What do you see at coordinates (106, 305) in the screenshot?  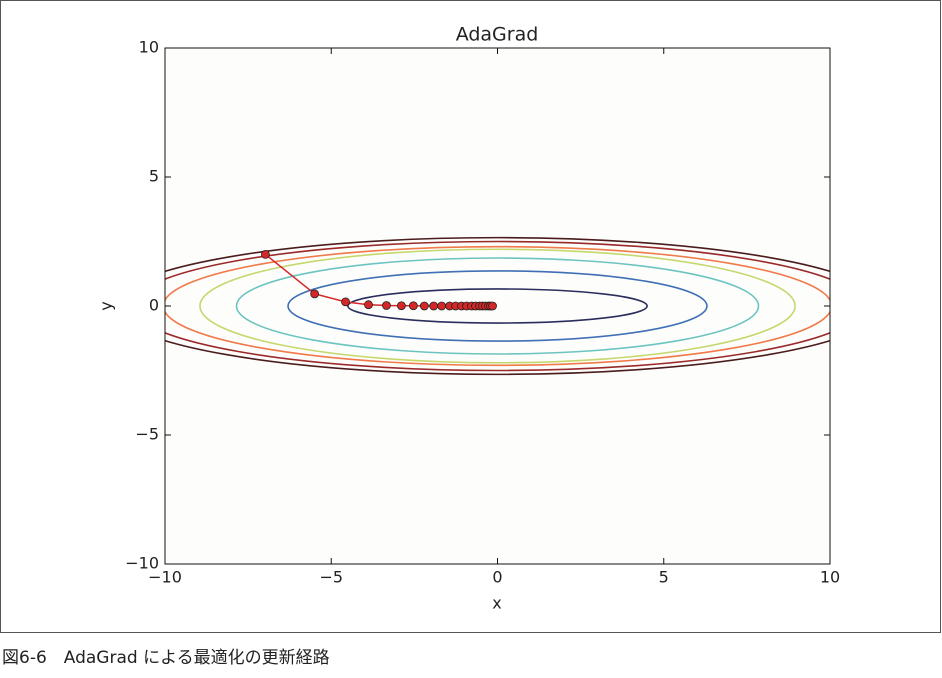 I see `y-axis-label: y` at bounding box center [106, 305].